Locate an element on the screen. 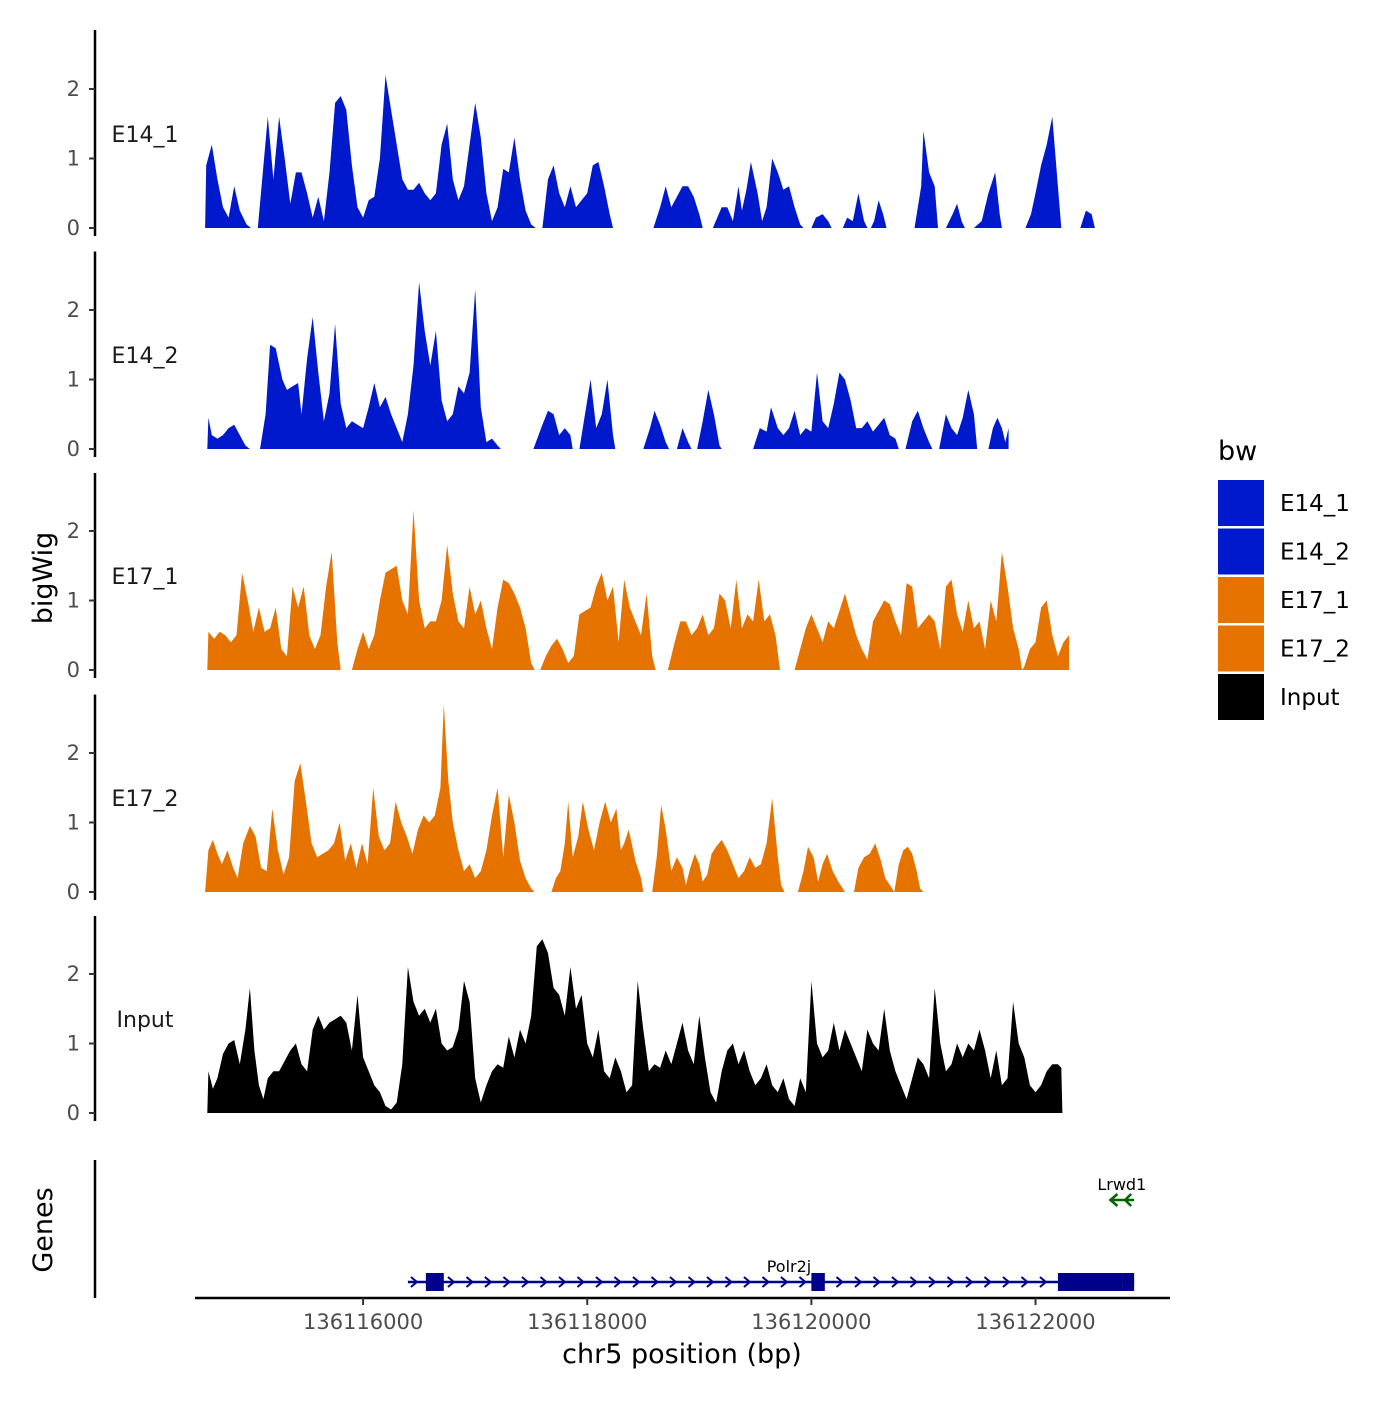 The height and width of the screenshot is (1405, 1400). x-tick-label: 136116000 is located at coordinates (363, 1322).